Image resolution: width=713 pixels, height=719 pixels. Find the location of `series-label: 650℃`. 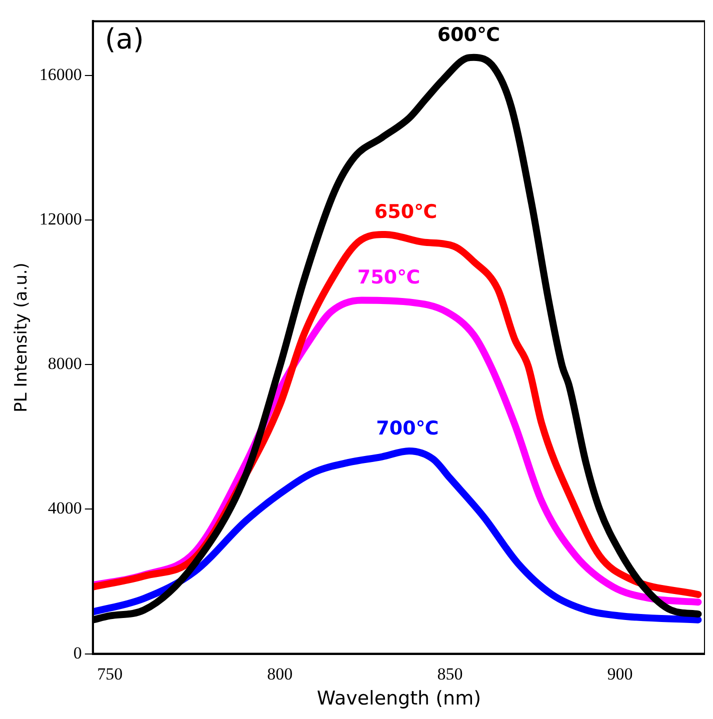

series-label: 650℃ is located at coordinates (406, 211).